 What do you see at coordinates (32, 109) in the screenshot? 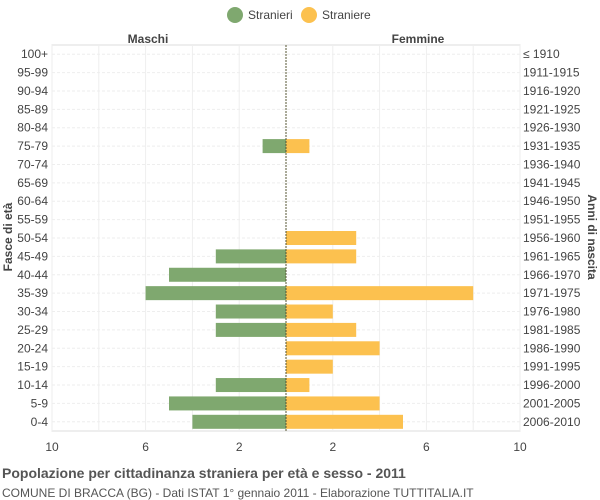
I see `age-group-label: 85-89` at bounding box center [32, 109].